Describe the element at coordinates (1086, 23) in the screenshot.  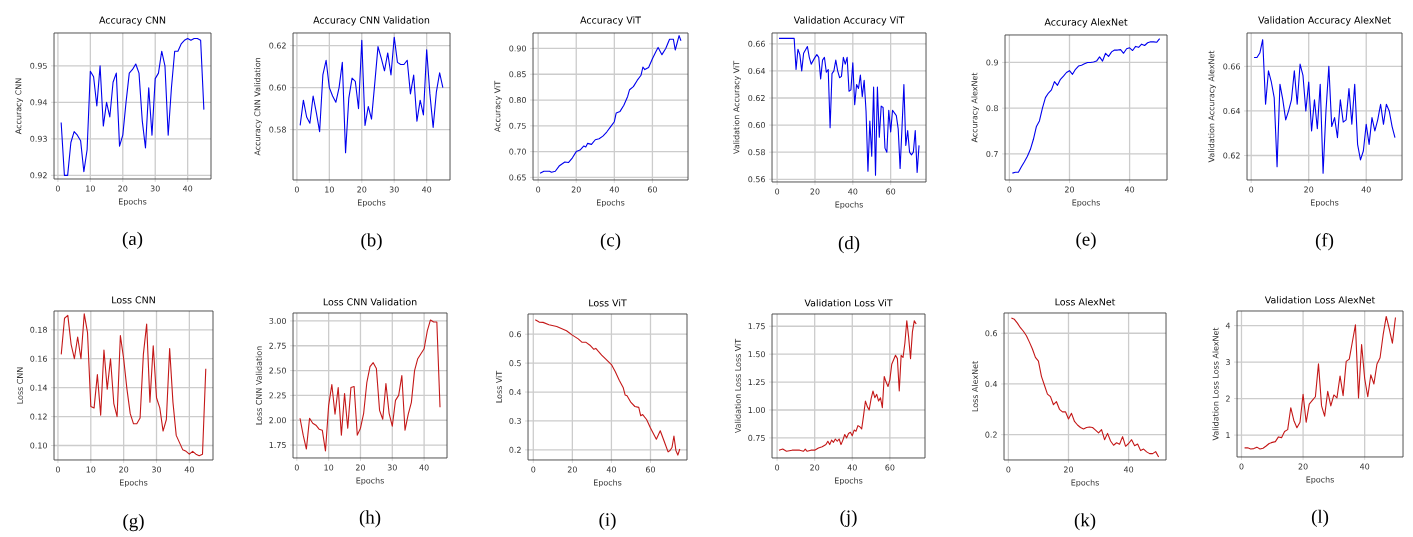
I see `chart-title: Accuracy AlexNet` at that location.